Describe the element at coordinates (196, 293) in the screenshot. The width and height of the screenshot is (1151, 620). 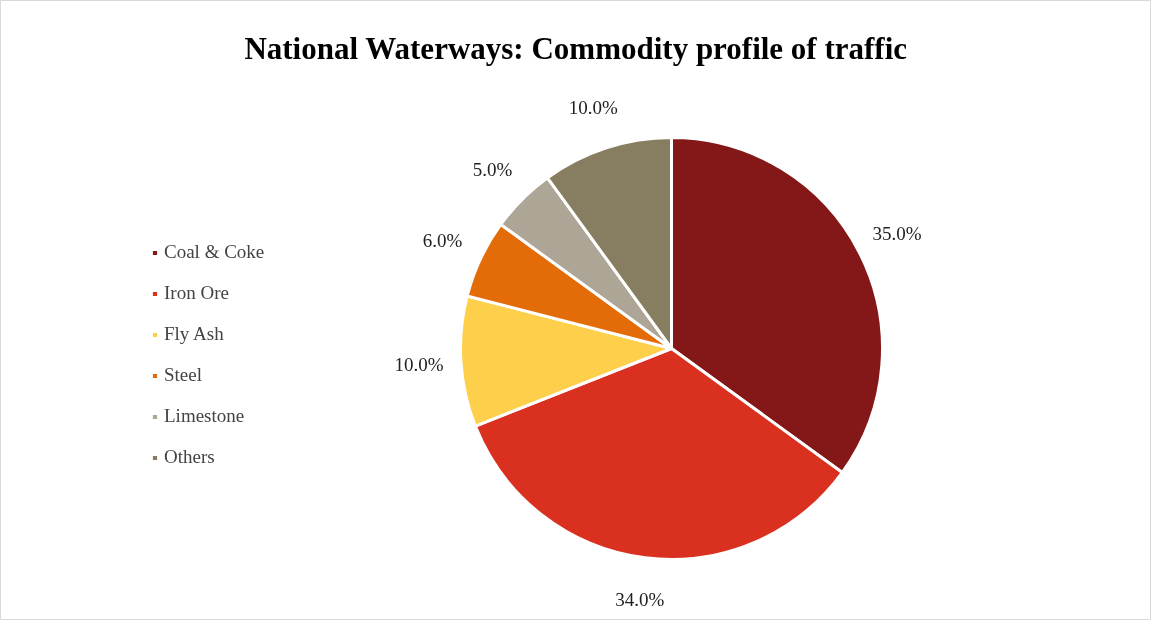
I see `legend-label: Iron Ore` at that location.